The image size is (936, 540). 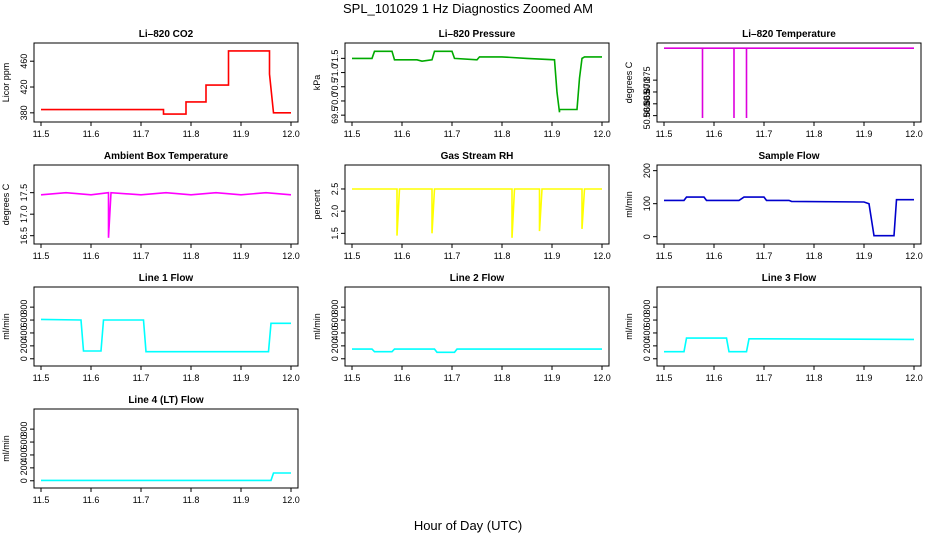 I want to click on y-tick-label: 380, so click(x=24, y=112).